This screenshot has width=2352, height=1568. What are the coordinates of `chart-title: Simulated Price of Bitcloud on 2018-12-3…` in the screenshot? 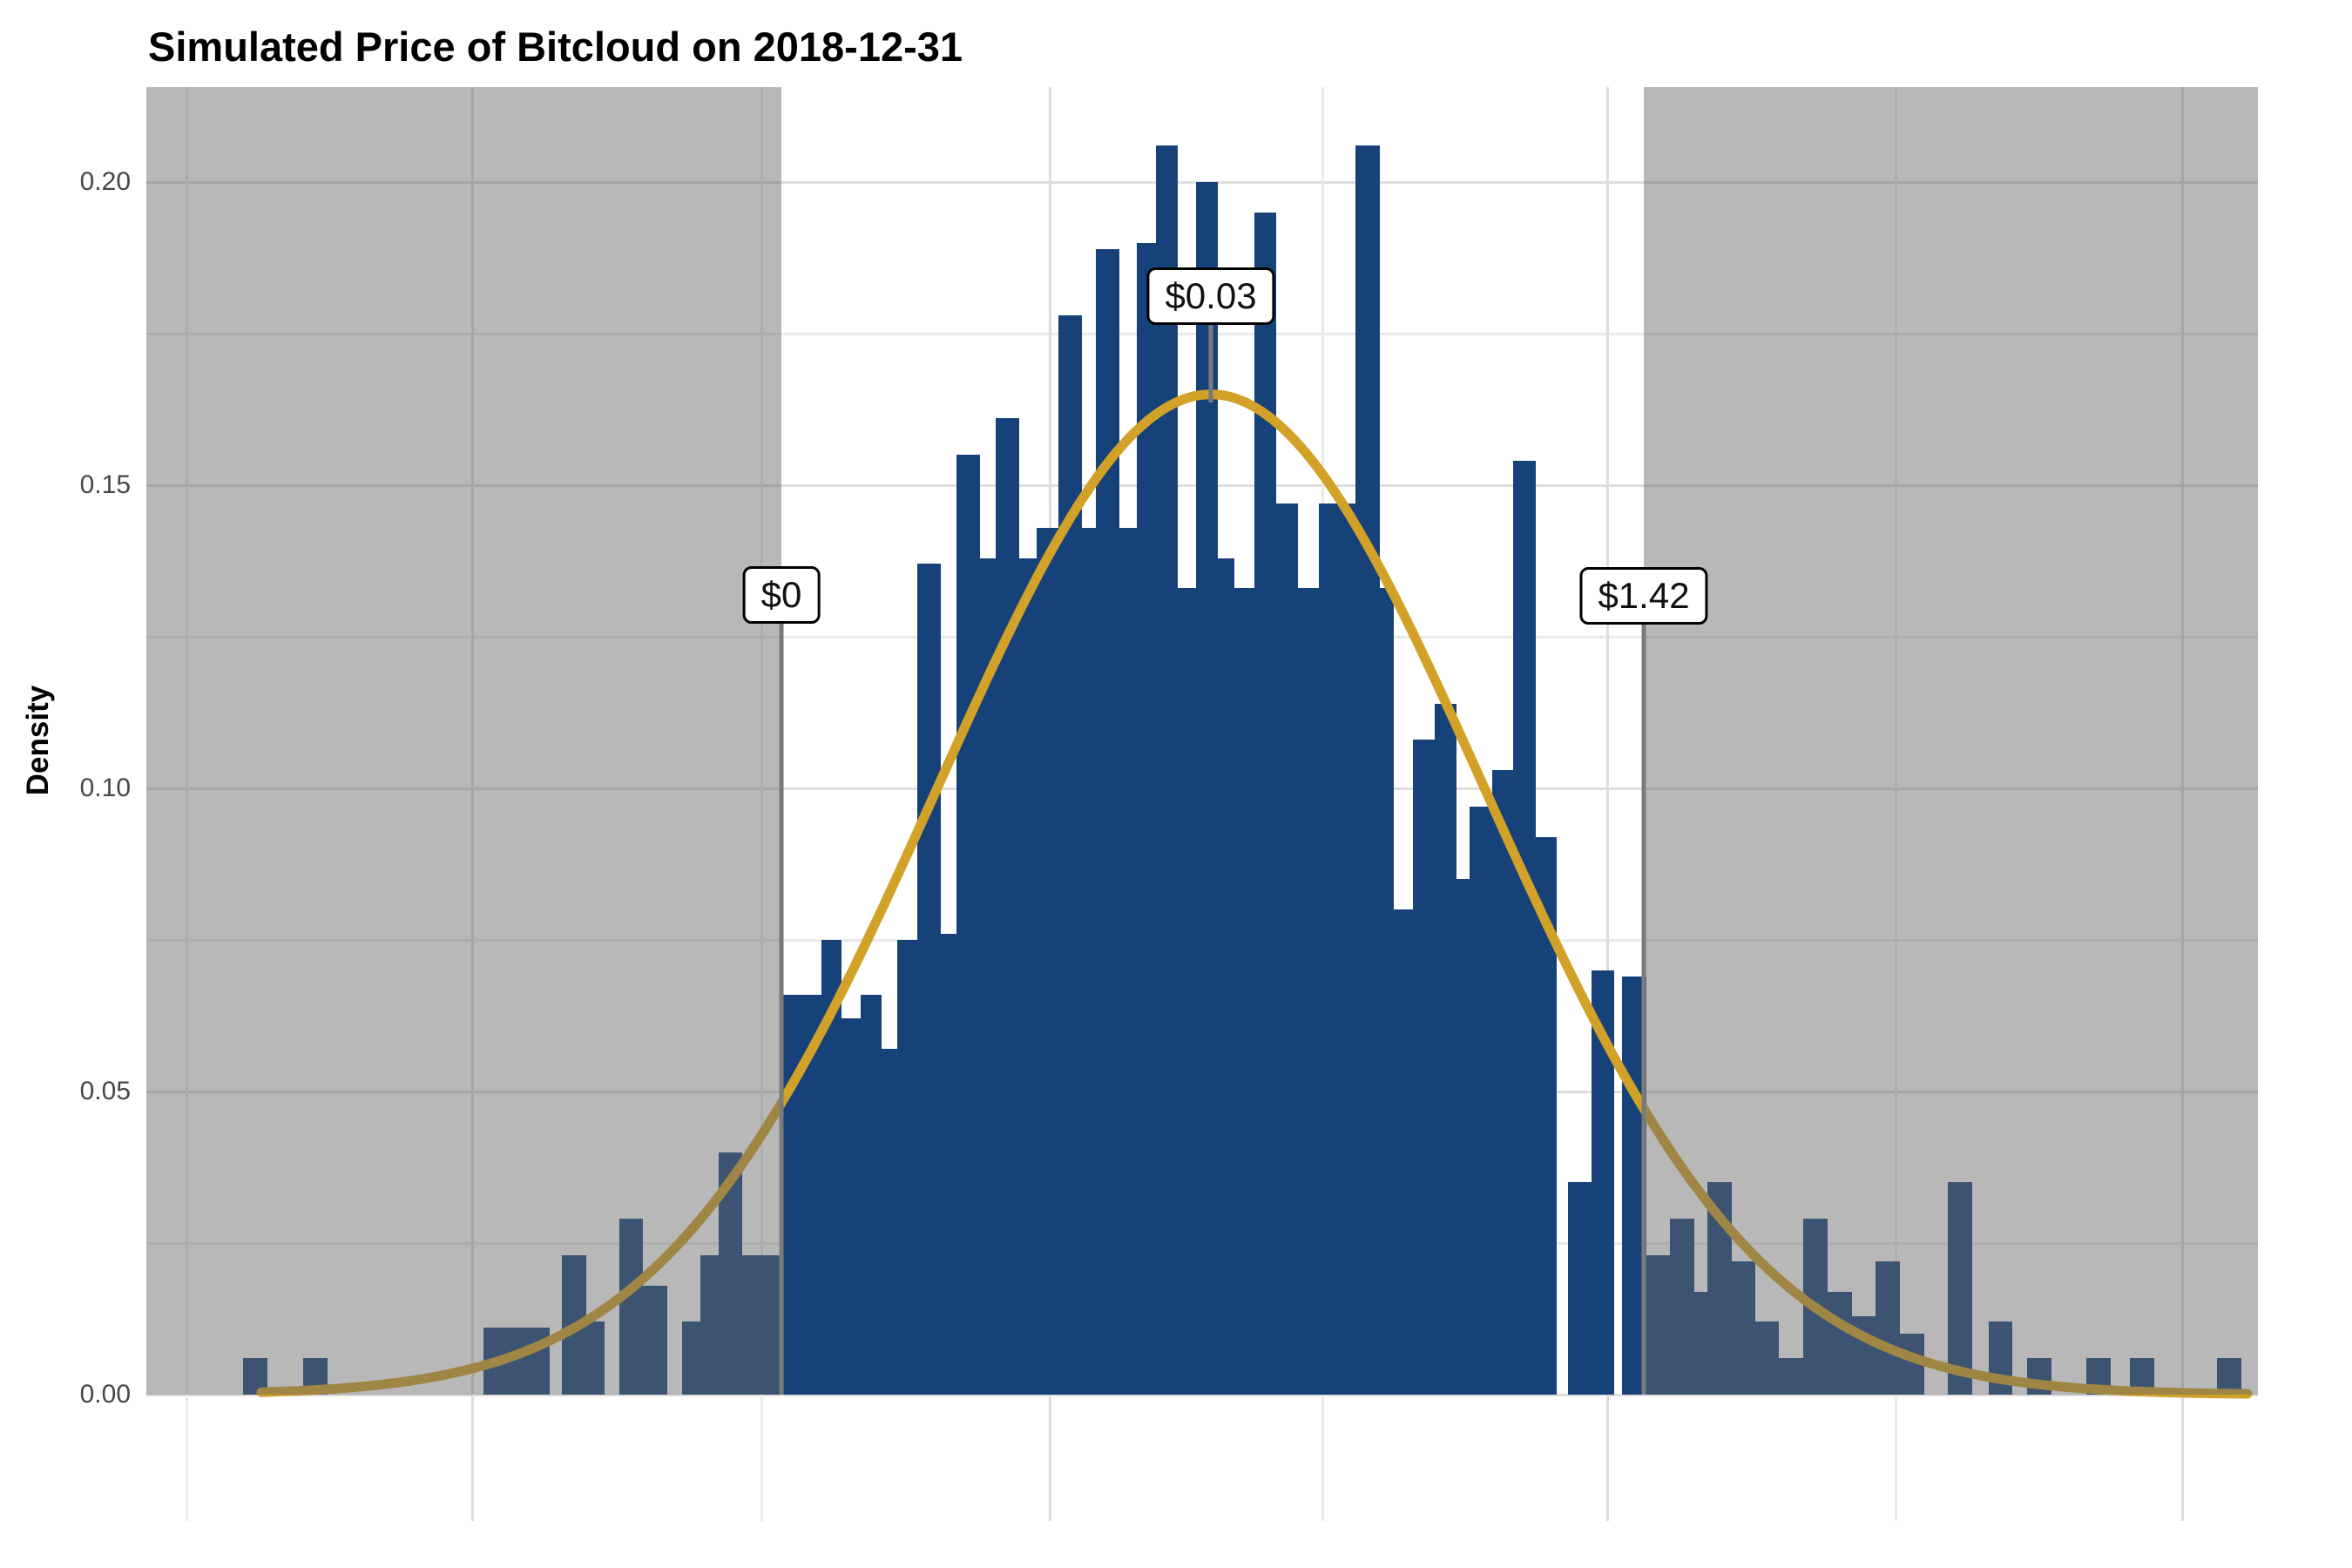 It's located at (555, 47).